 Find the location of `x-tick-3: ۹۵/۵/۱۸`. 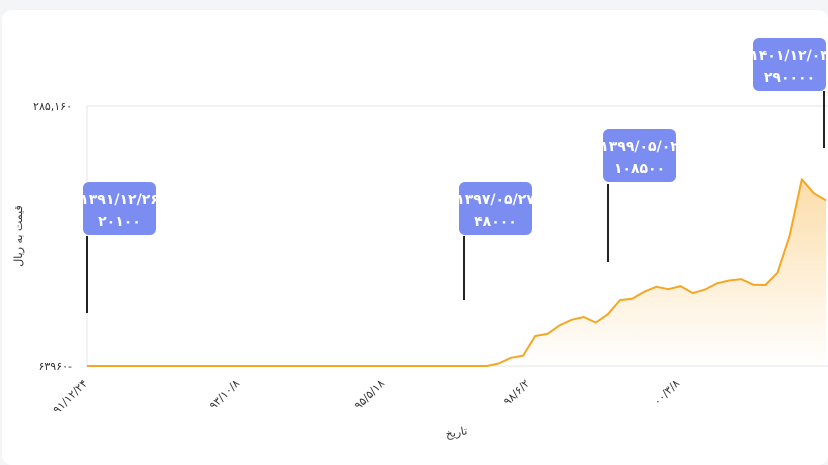

x-tick-3: ۹۵/۵/۱۸ is located at coordinates (369, 394).